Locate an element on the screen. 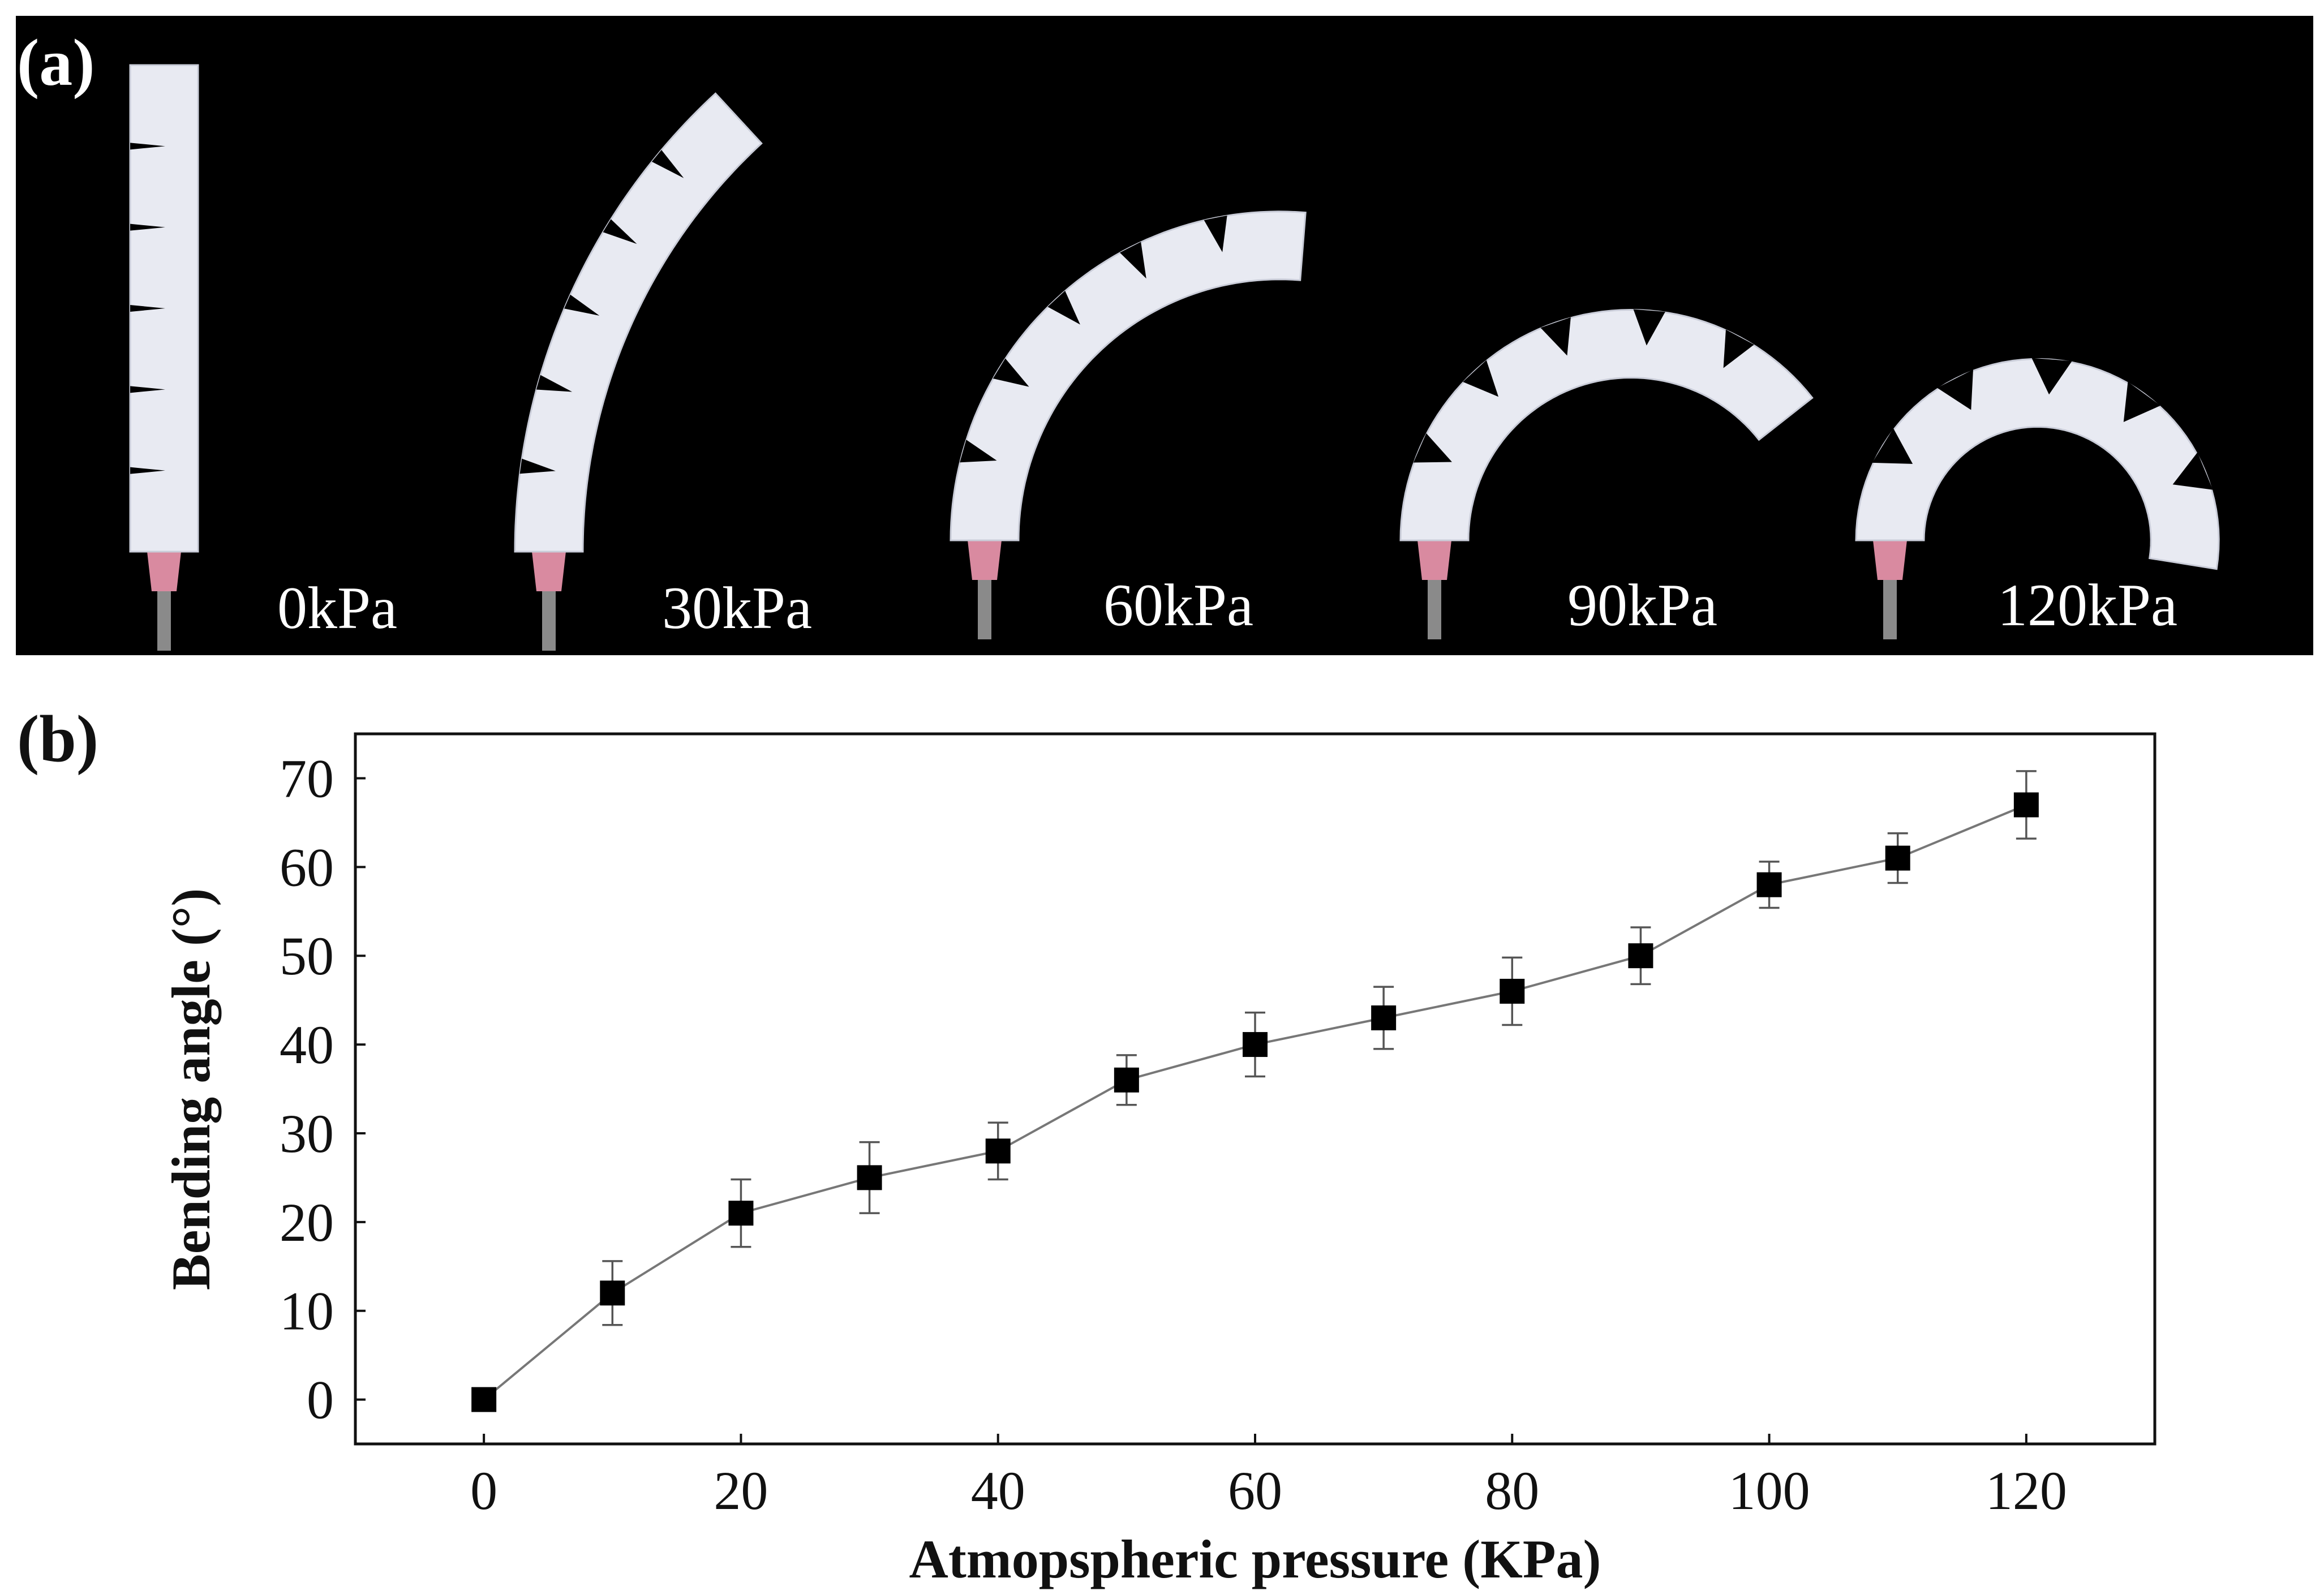 Image resolution: width=2324 pixels, height=1595 pixels. pressure-label-4: 120kPa is located at coordinates (2087, 605).